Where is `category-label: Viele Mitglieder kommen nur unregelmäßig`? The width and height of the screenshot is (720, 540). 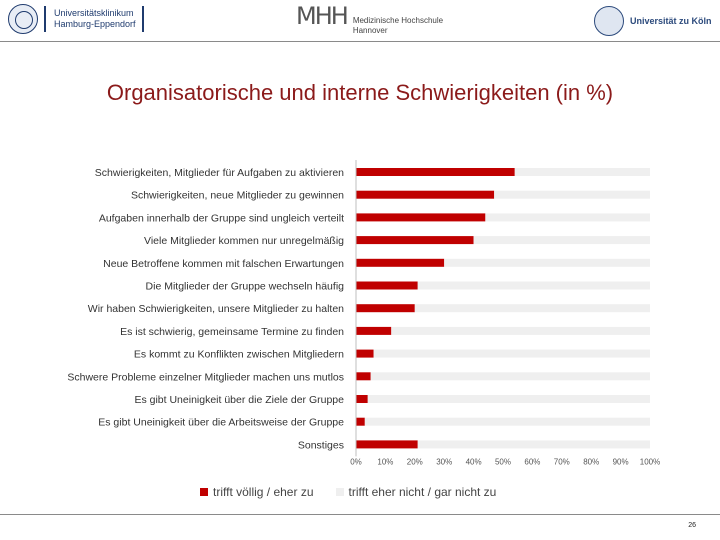 category-label: Viele Mitglieder kommen nur unregelmäßig is located at coordinates (244, 241).